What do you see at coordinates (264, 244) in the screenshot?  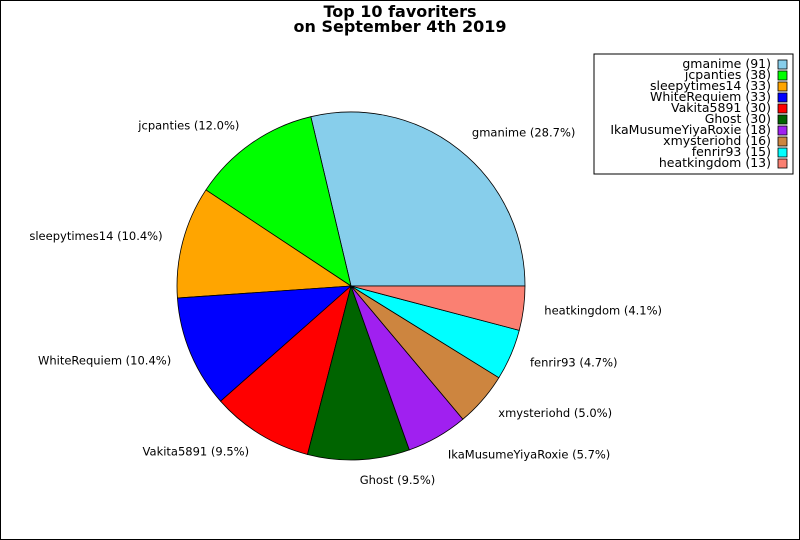 I see `pie-slice-sleepytimes14` at bounding box center [264, 244].